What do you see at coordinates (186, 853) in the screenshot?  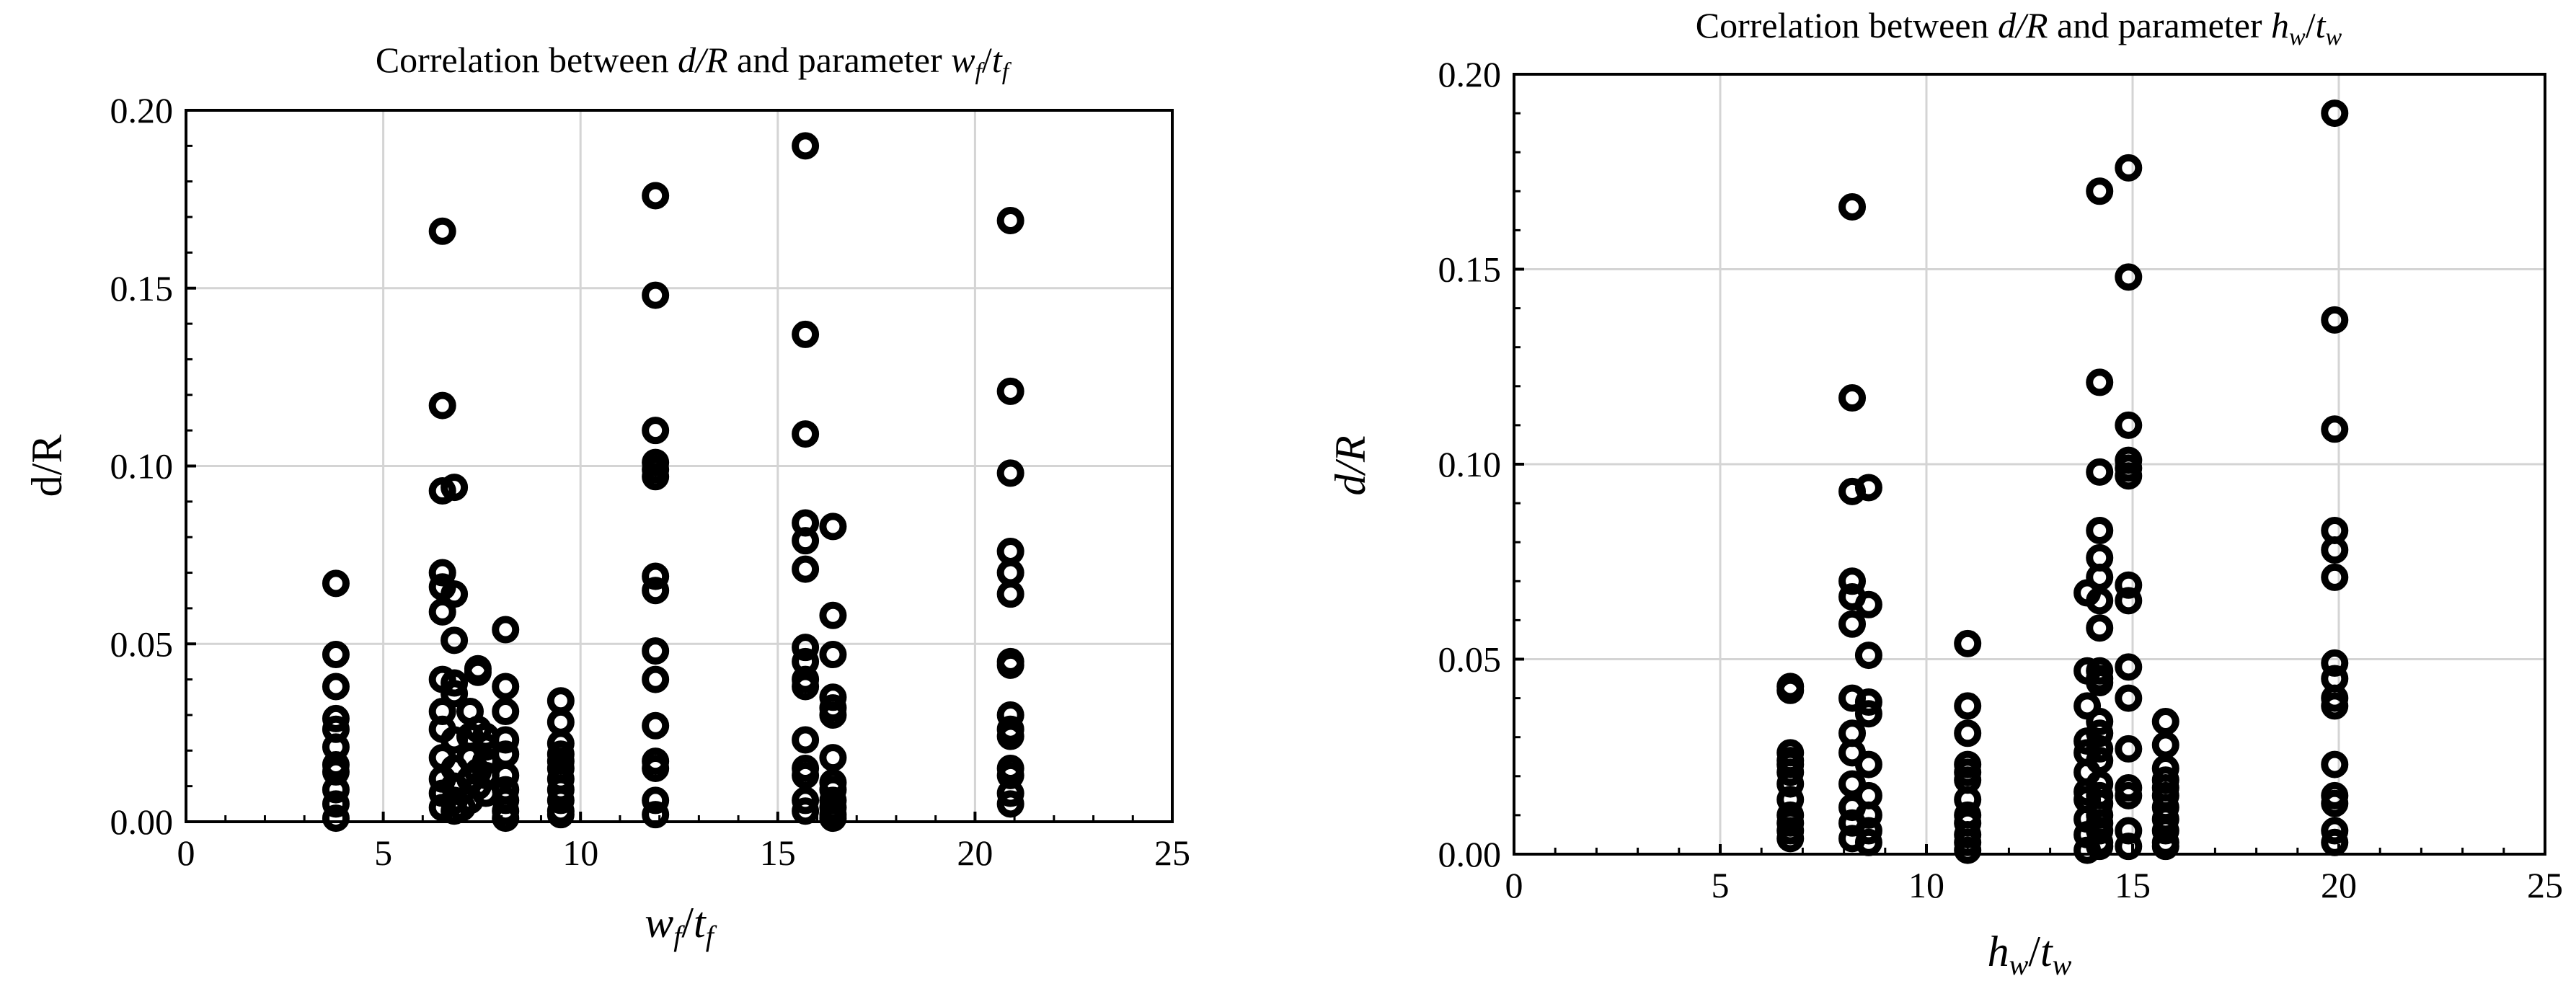 I see `x-tick-label-left: 0` at bounding box center [186, 853].